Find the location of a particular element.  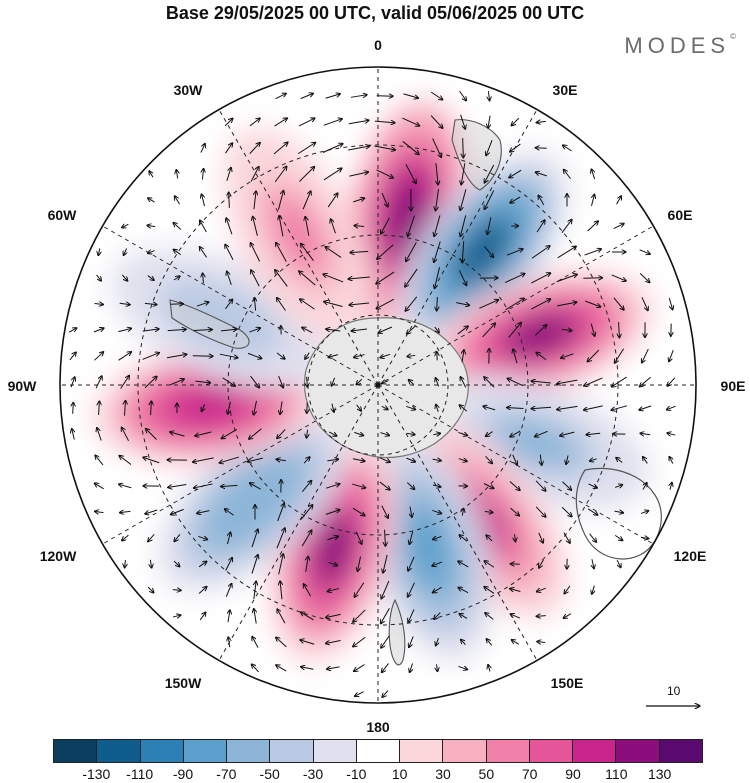

antarctica is located at coordinates (386, 388).